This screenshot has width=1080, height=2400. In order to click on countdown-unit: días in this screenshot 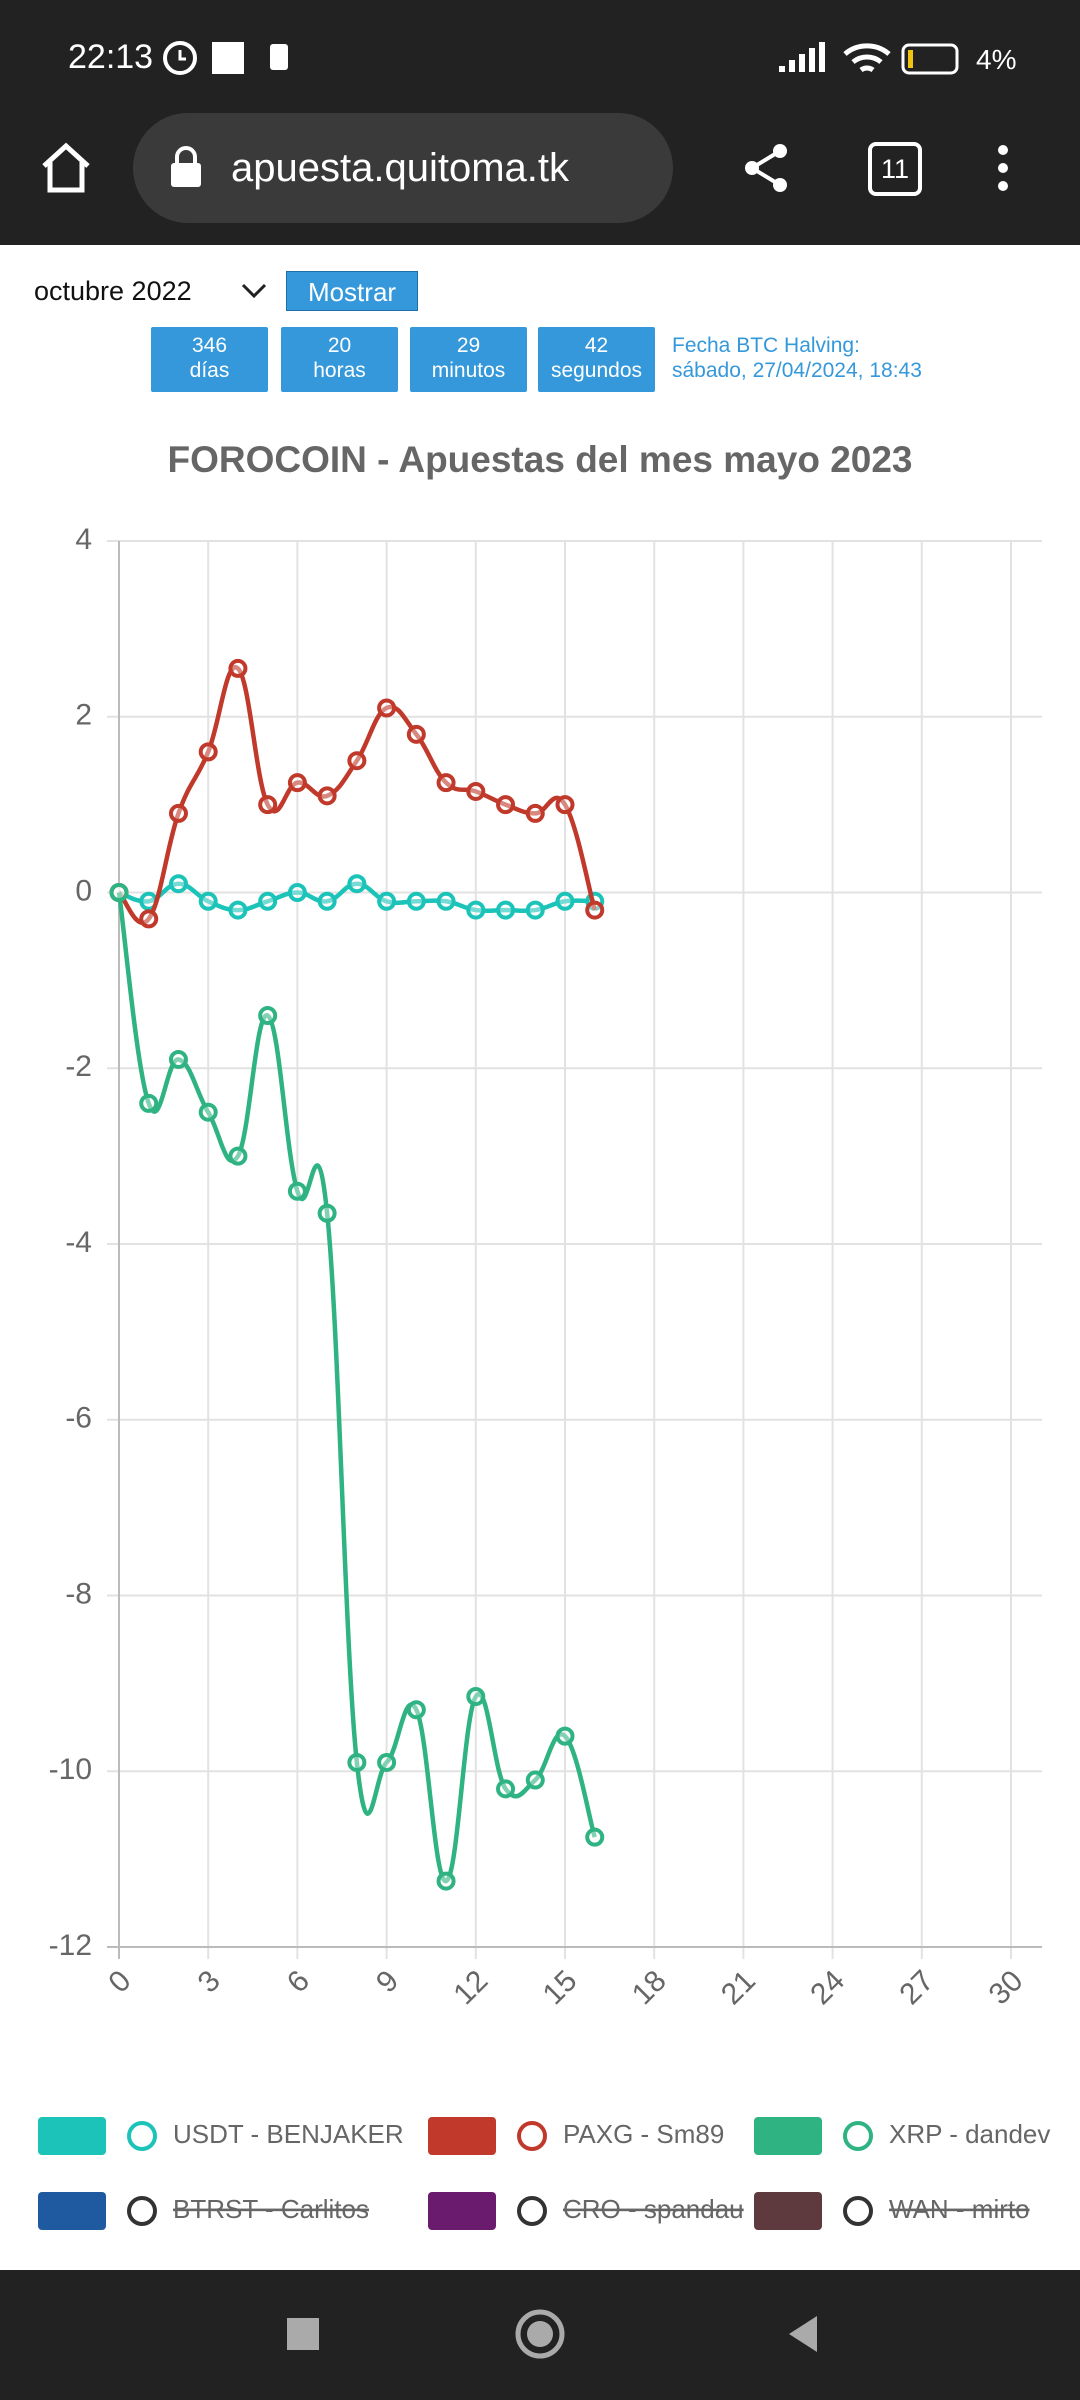, I will do `click(209, 370)`.